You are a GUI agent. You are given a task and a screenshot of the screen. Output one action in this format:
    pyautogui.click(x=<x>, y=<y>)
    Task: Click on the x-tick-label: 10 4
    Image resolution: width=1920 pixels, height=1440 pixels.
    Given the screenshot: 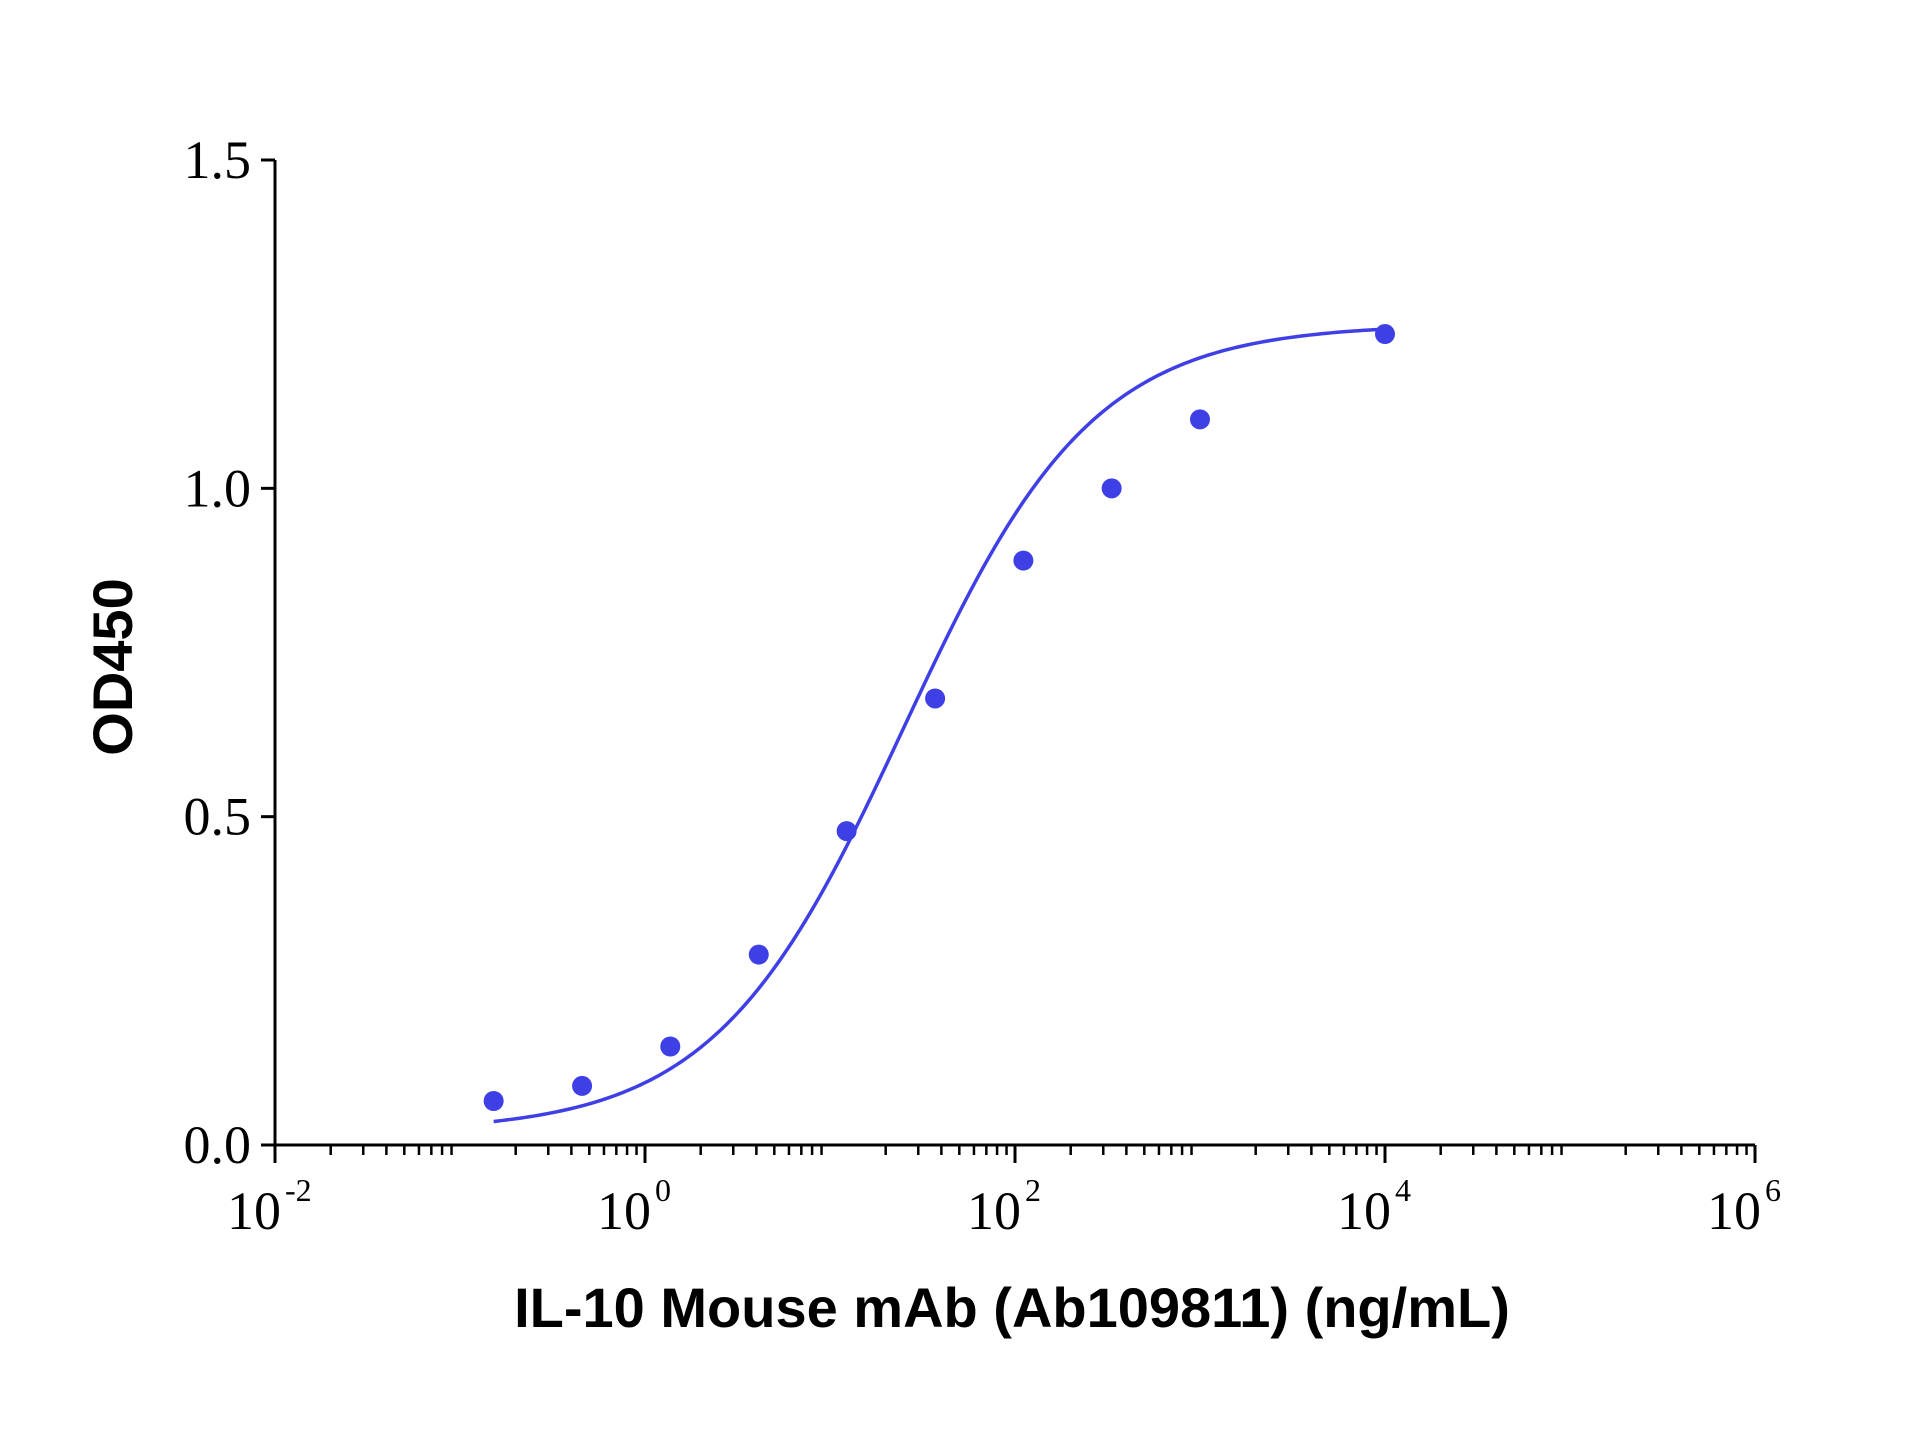 What is the action you would take?
    pyautogui.click(x=1374, y=1206)
    